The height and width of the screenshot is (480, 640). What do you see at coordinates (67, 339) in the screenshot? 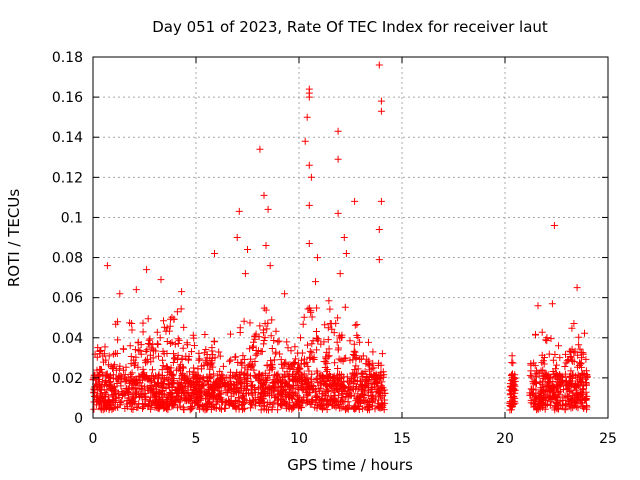
I see `y-tick-label: 0.04` at bounding box center [67, 339].